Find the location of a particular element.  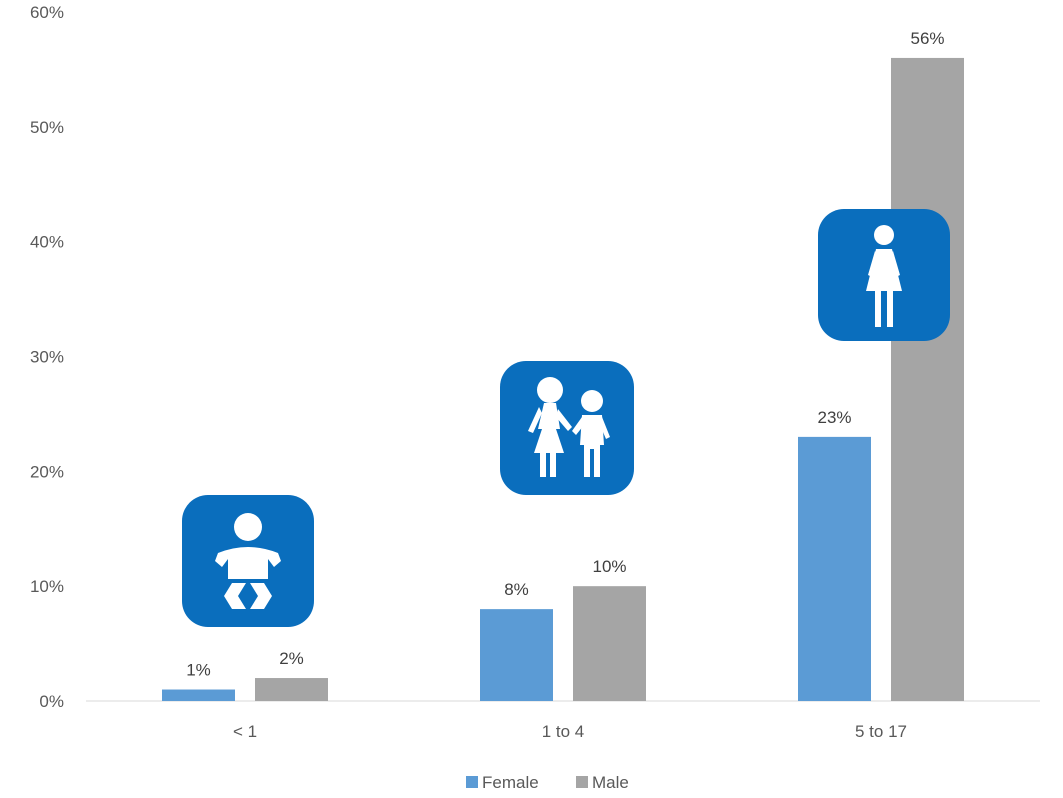

data-label: 23% is located at coordinates (834, 417).